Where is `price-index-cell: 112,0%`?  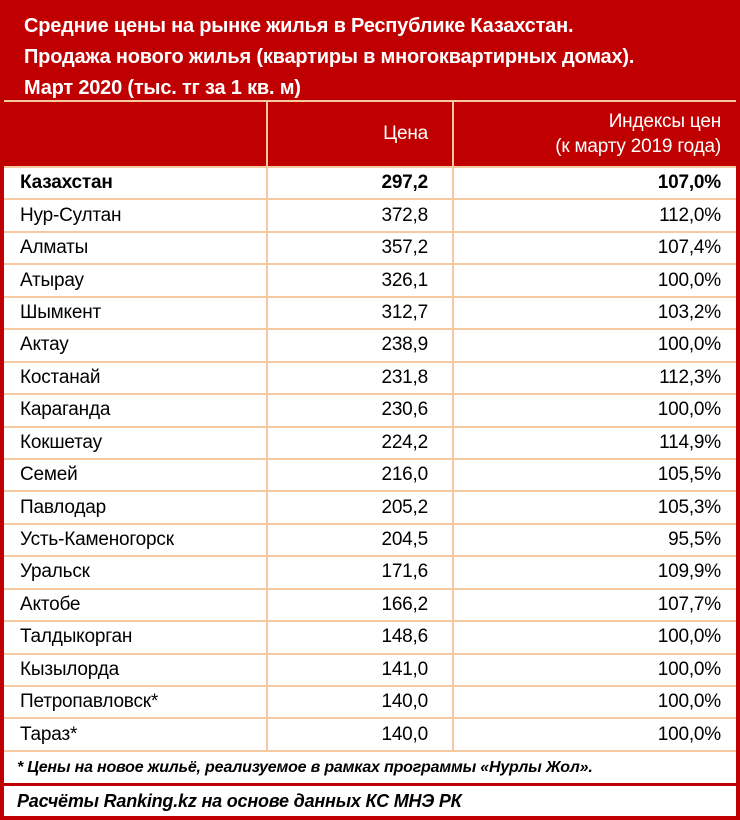
price-index-cell: 112,0% is located at coordinates (594, 215).